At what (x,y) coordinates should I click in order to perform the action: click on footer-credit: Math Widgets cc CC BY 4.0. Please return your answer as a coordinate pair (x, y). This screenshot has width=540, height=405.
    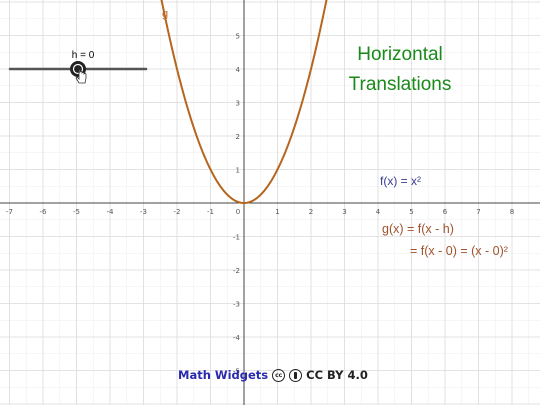
    Looking at the image, I should click on (273, 375).